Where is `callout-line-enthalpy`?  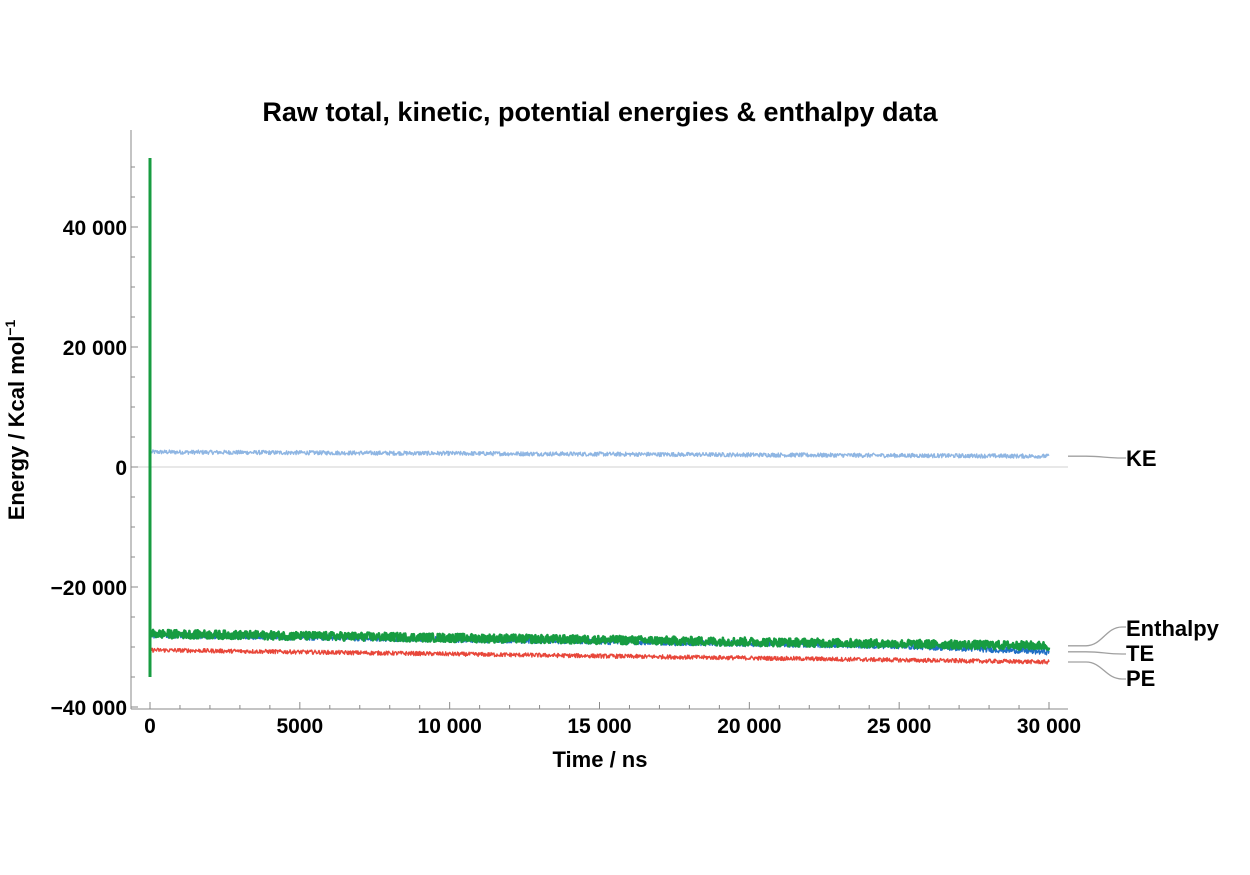
callout-line-enthalpy is located at coordinates (1097, 636).